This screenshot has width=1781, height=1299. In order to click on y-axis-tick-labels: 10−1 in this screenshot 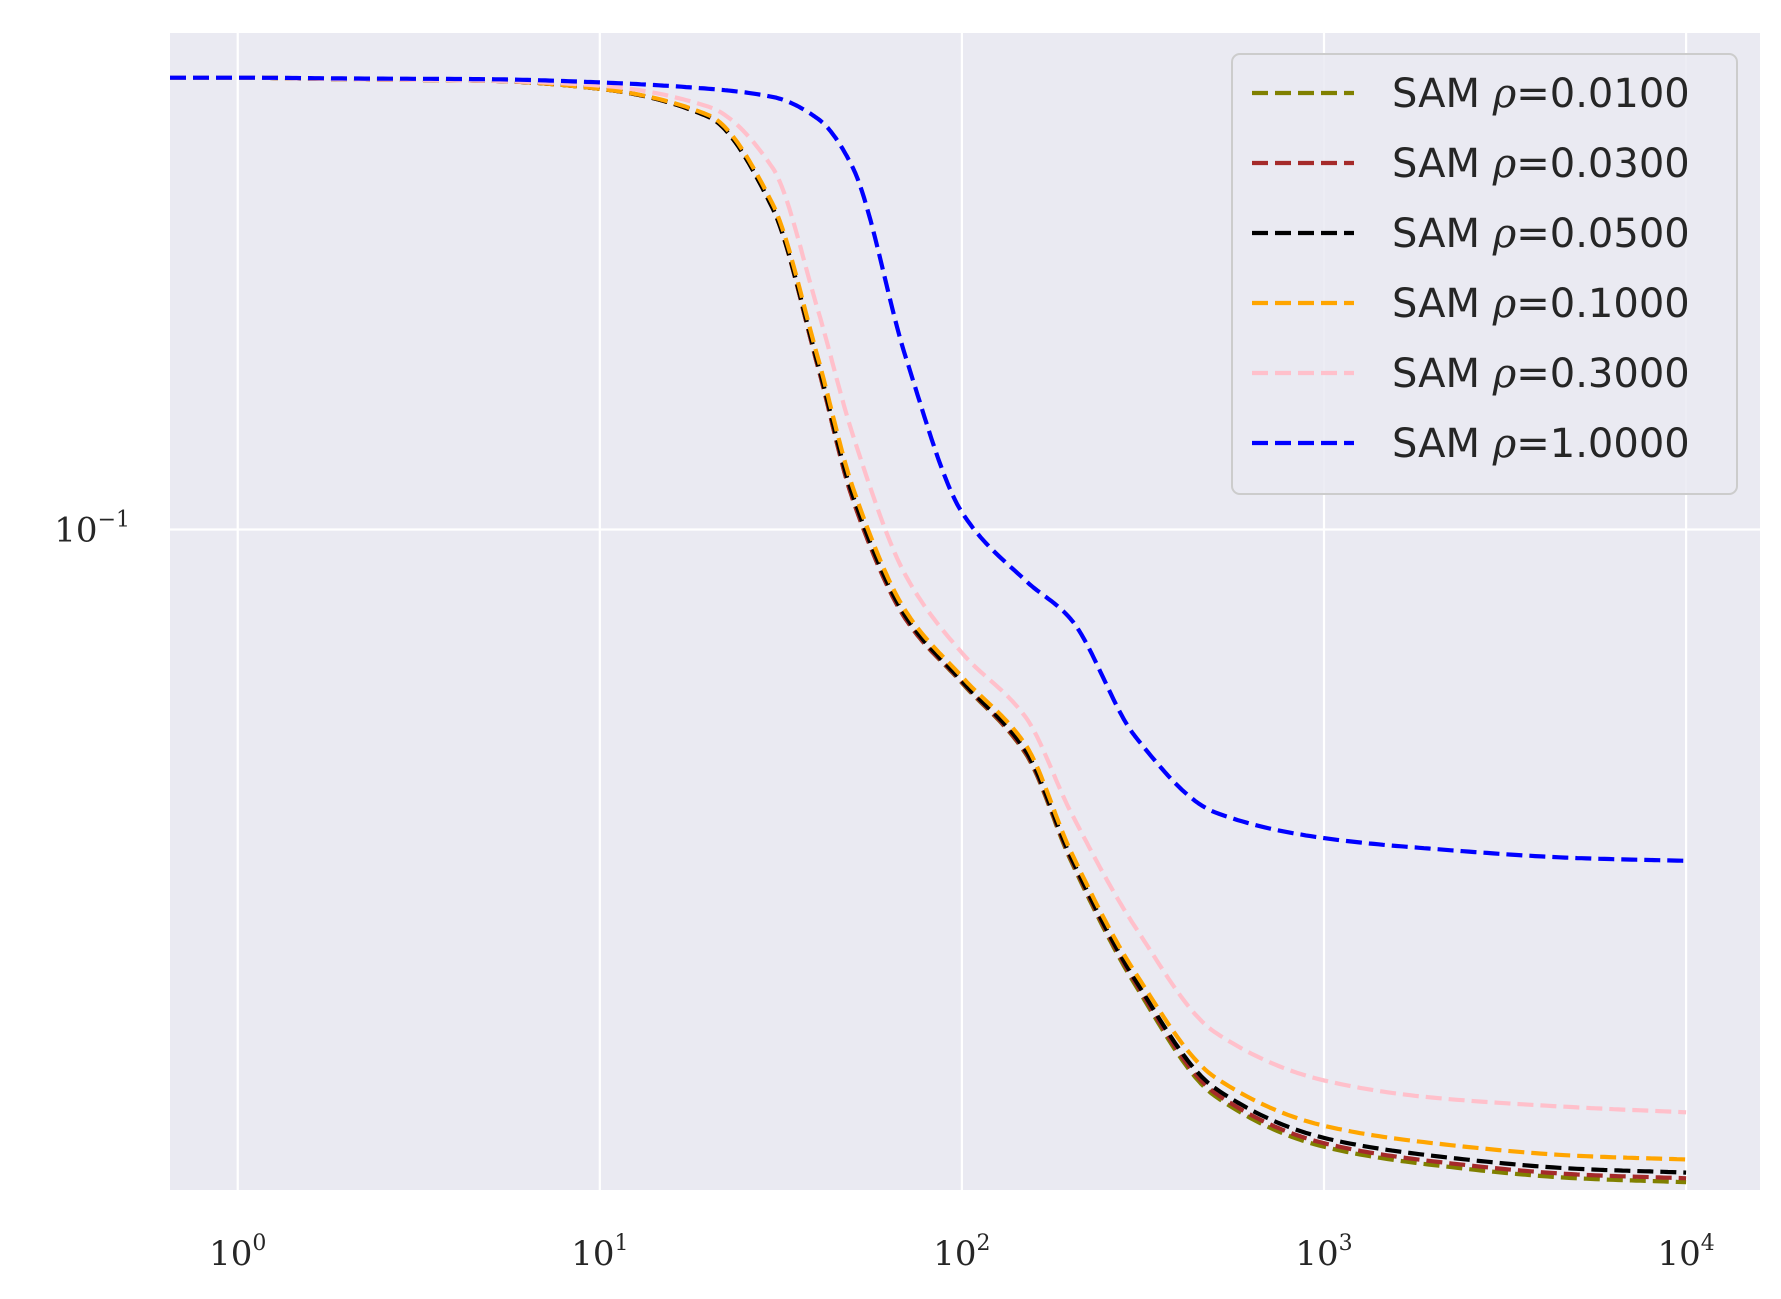, I will do `click(92, 529)`.